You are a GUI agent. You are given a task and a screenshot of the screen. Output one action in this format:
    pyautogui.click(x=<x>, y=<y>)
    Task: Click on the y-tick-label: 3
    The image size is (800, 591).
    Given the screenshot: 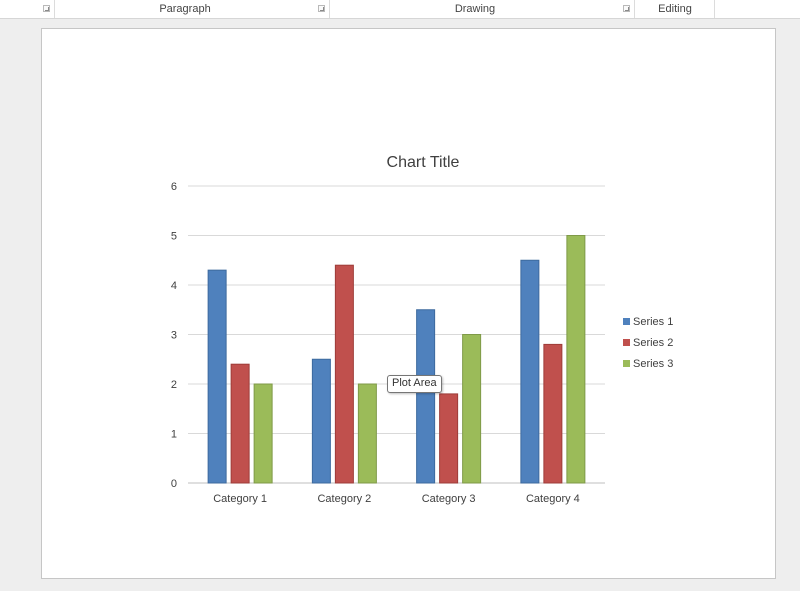 What is the action you would take?
    pyautogui.click(x=174, y=336)
    